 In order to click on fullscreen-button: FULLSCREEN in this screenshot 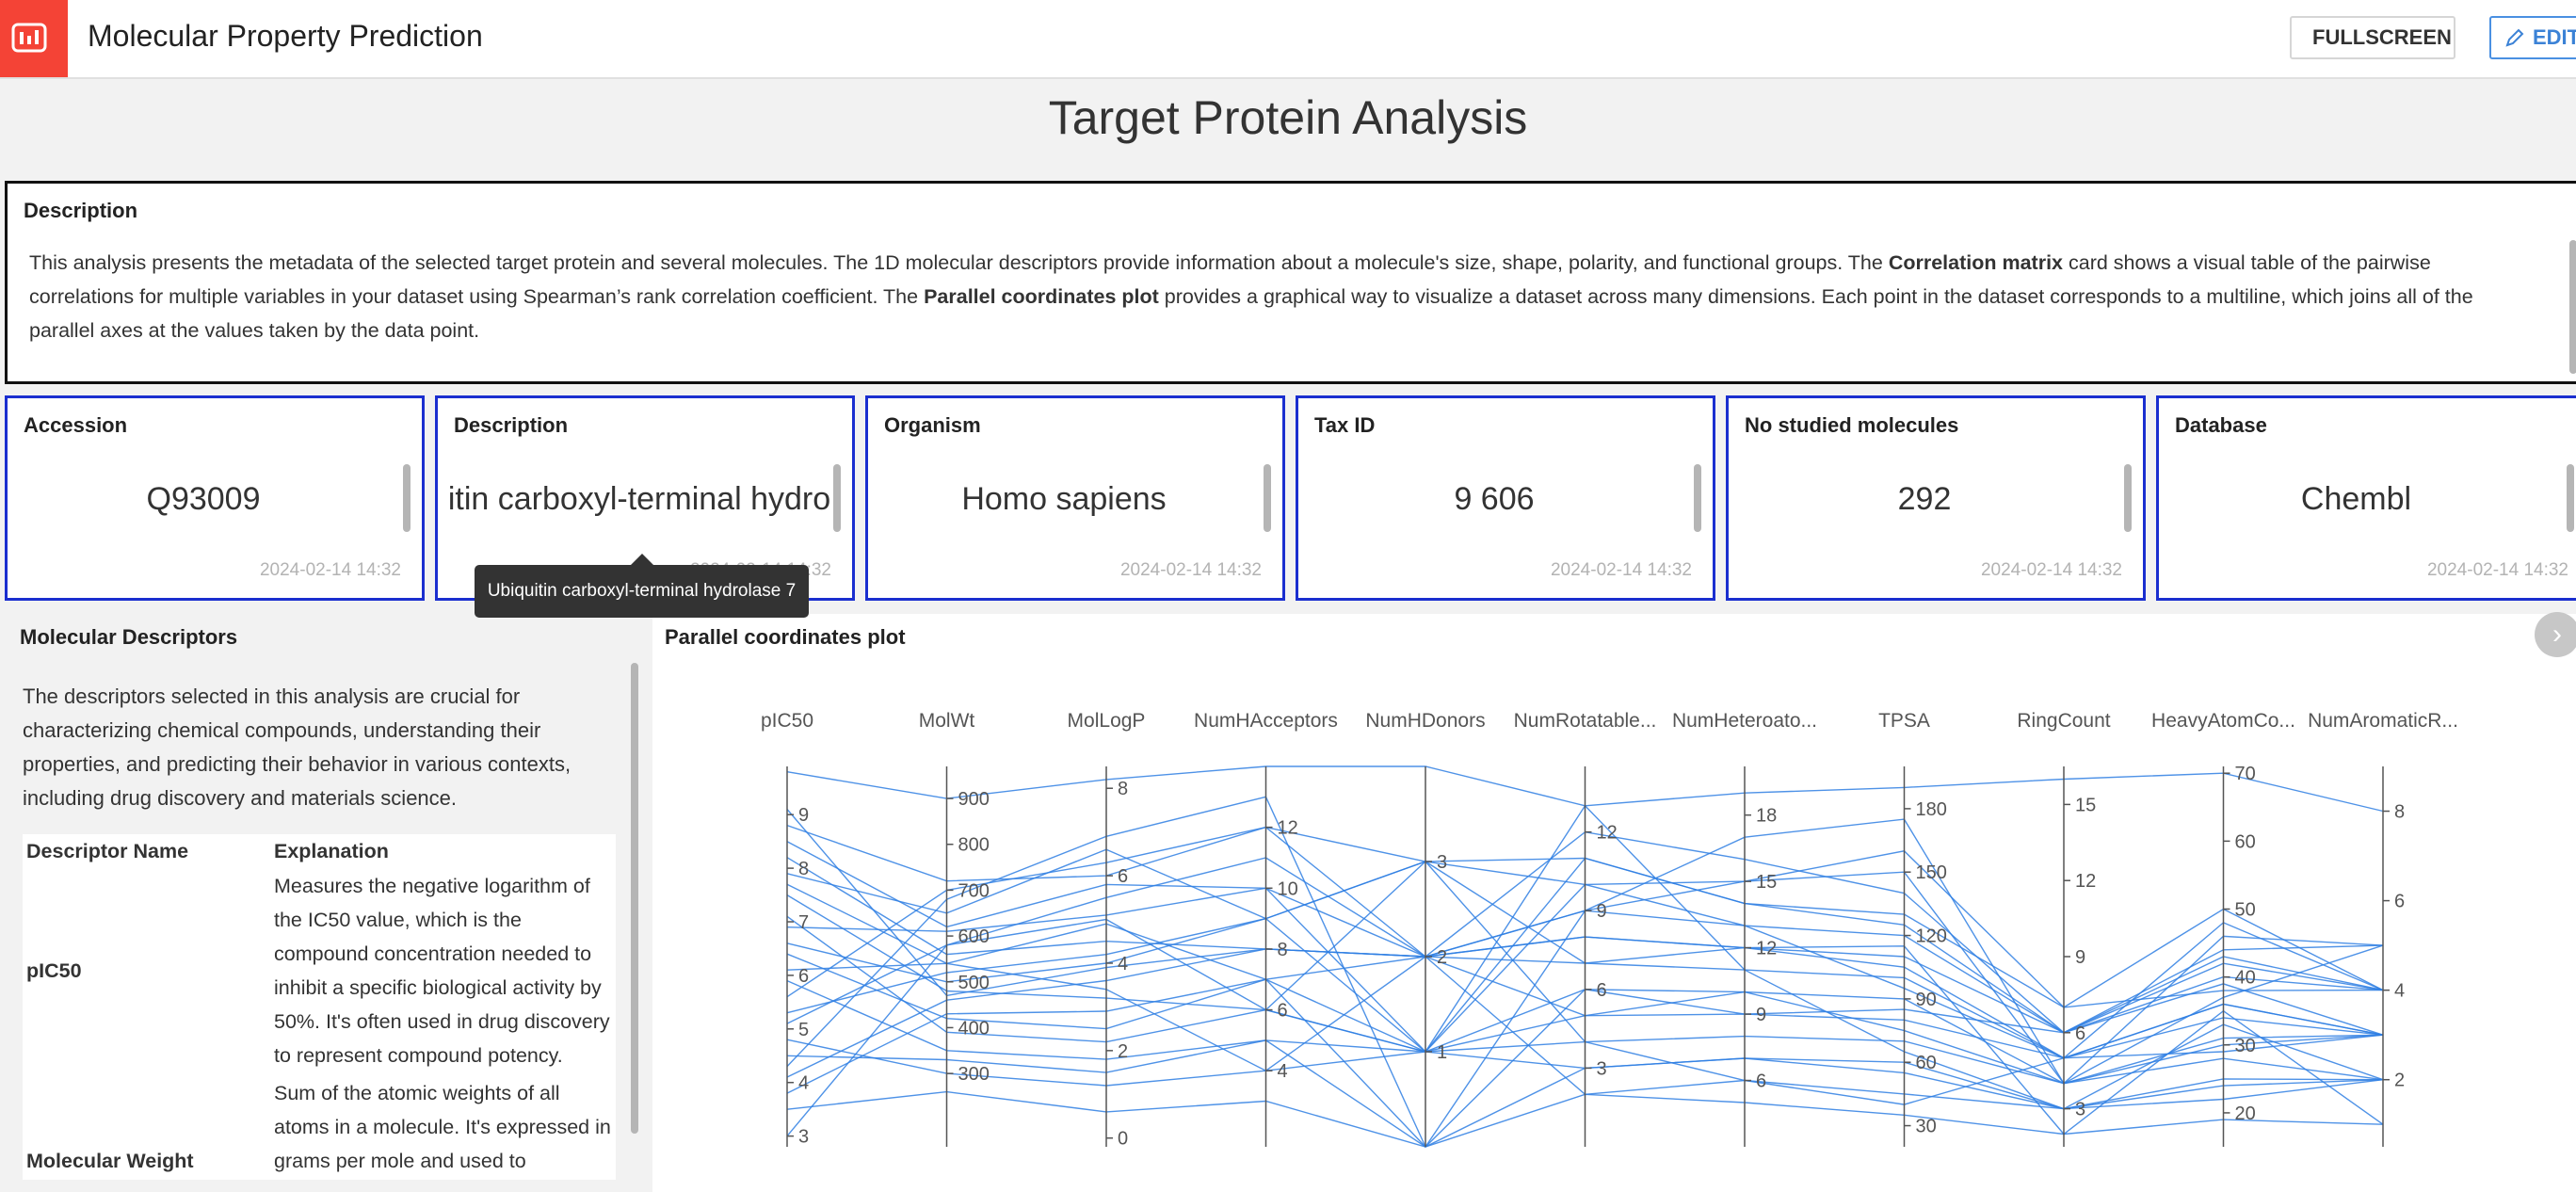, I will do `click(2372, 37)`.